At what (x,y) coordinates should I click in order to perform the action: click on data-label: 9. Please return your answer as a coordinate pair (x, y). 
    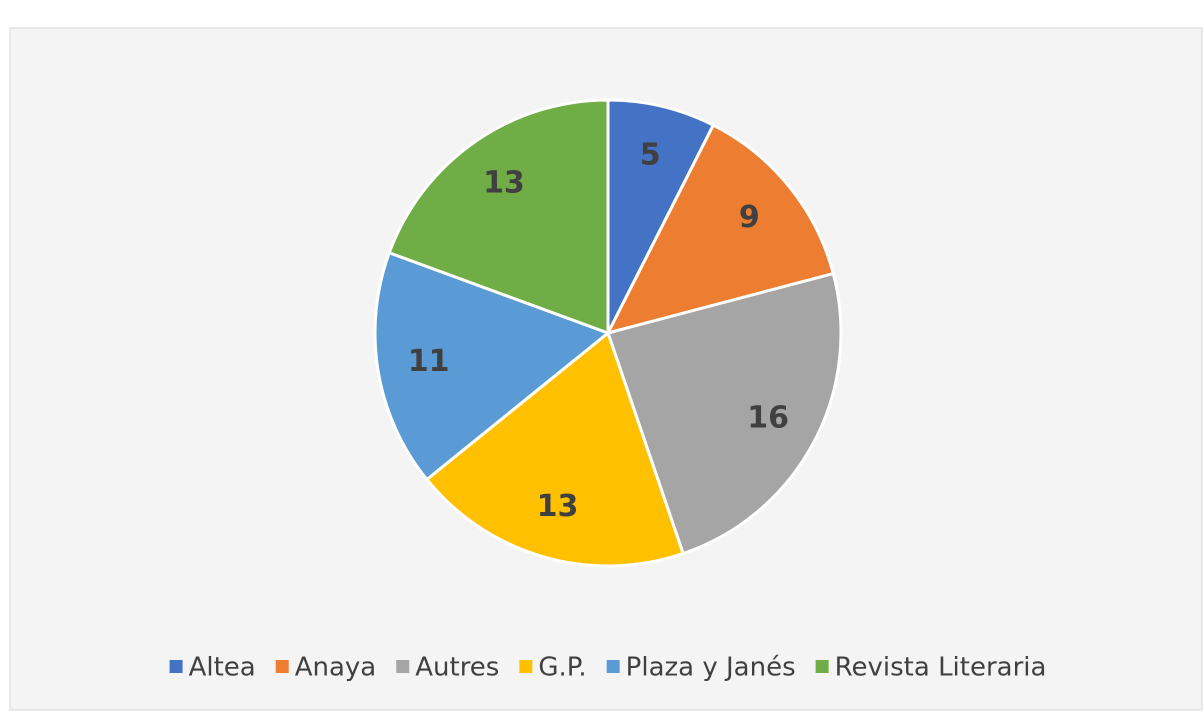
    Looking at the image, I should click on (749, 217).